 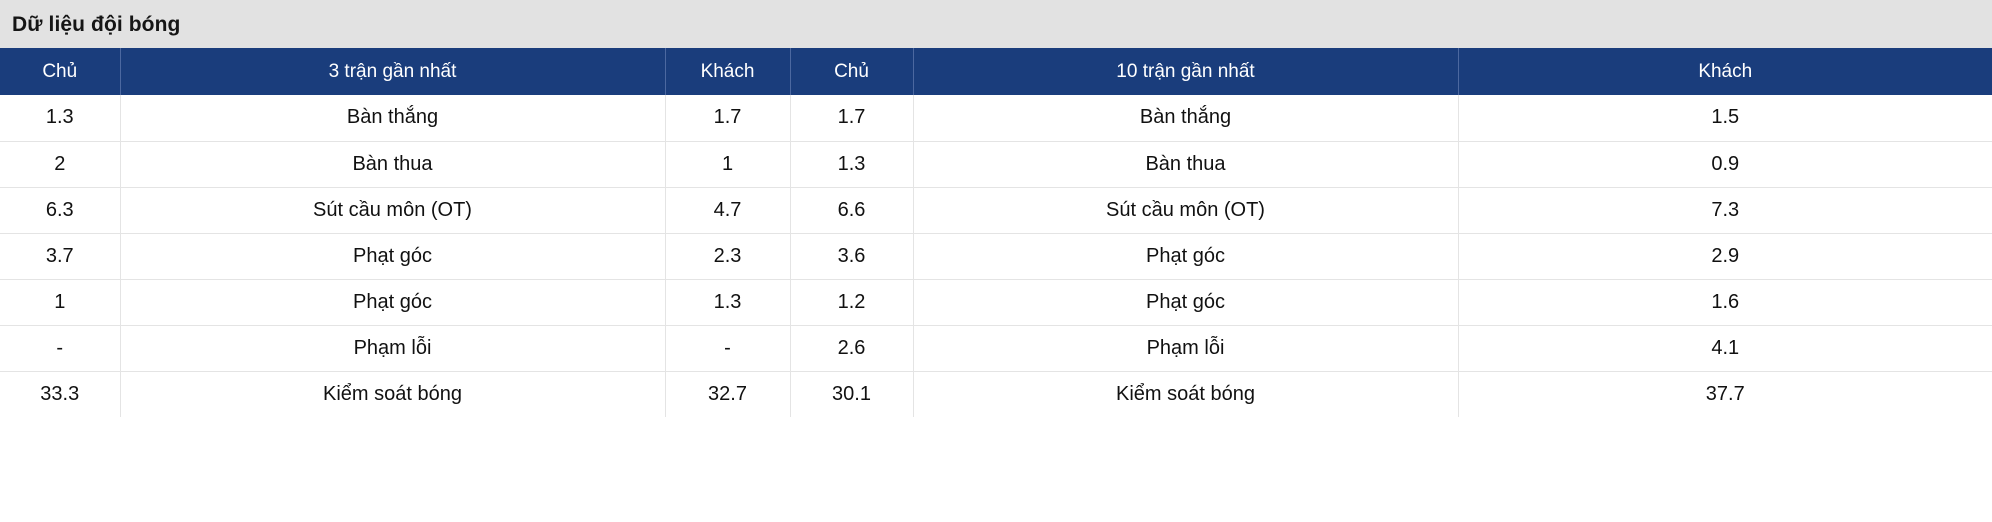 I want to click on cell-home-last3: 6.3, so click(x=60, y=210).